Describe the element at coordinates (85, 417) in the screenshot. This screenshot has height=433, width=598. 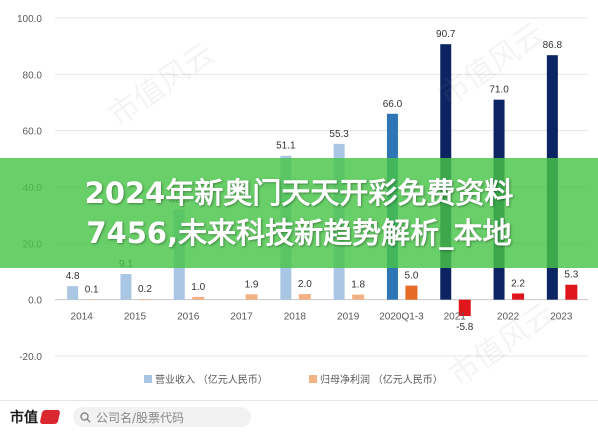
I see `search-icon` at that location.